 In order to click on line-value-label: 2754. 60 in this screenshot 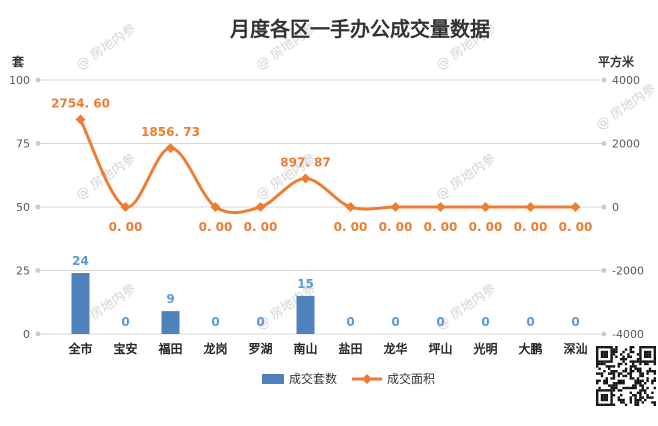, I will do `click(80, 104)`.